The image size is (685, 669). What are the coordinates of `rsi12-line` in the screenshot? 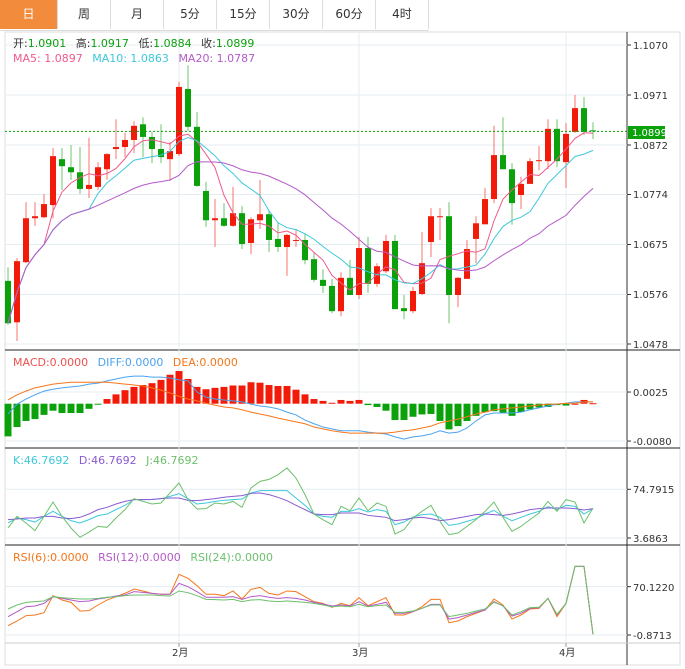 It's located at (300, 600).